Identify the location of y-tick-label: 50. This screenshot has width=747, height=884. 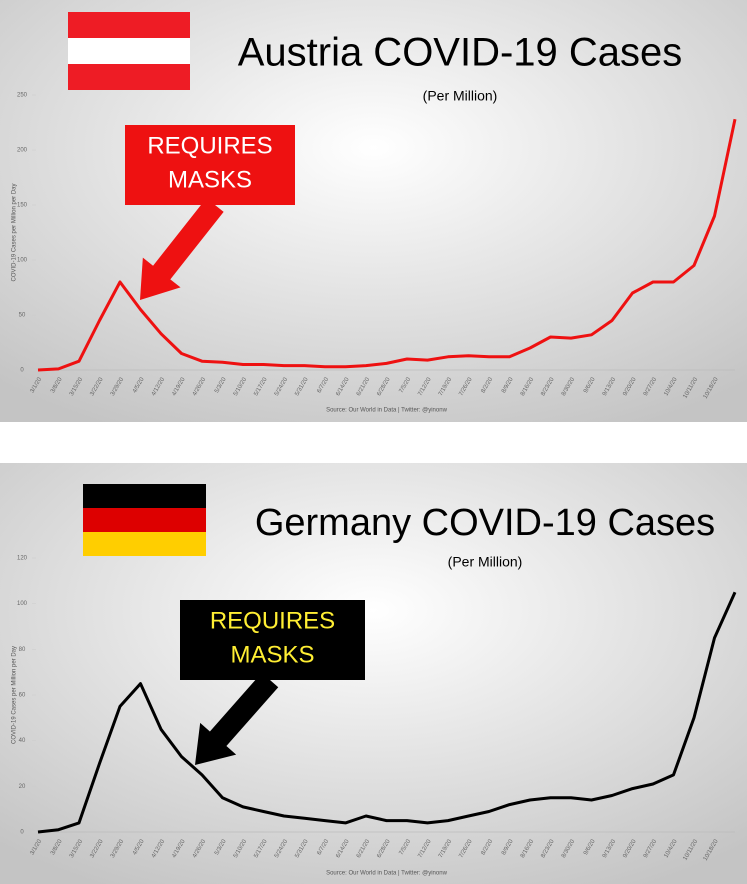
(22, 316).